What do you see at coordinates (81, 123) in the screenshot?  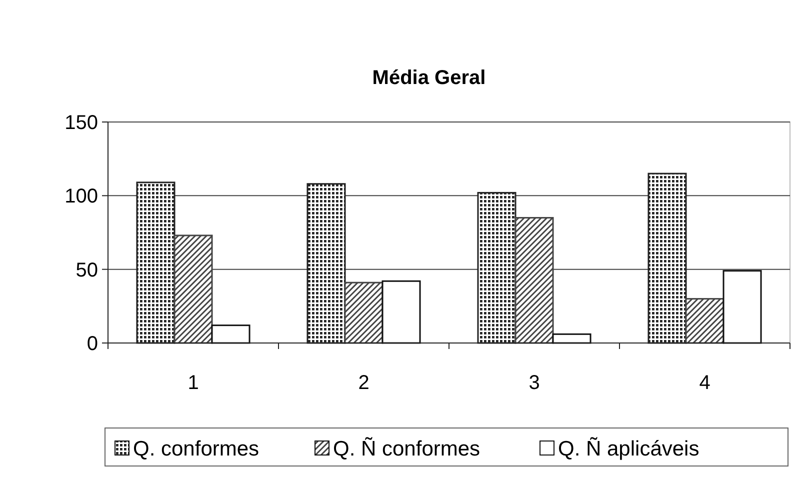 I see `y-tick-label: 150` at bounding box center [81, 123].